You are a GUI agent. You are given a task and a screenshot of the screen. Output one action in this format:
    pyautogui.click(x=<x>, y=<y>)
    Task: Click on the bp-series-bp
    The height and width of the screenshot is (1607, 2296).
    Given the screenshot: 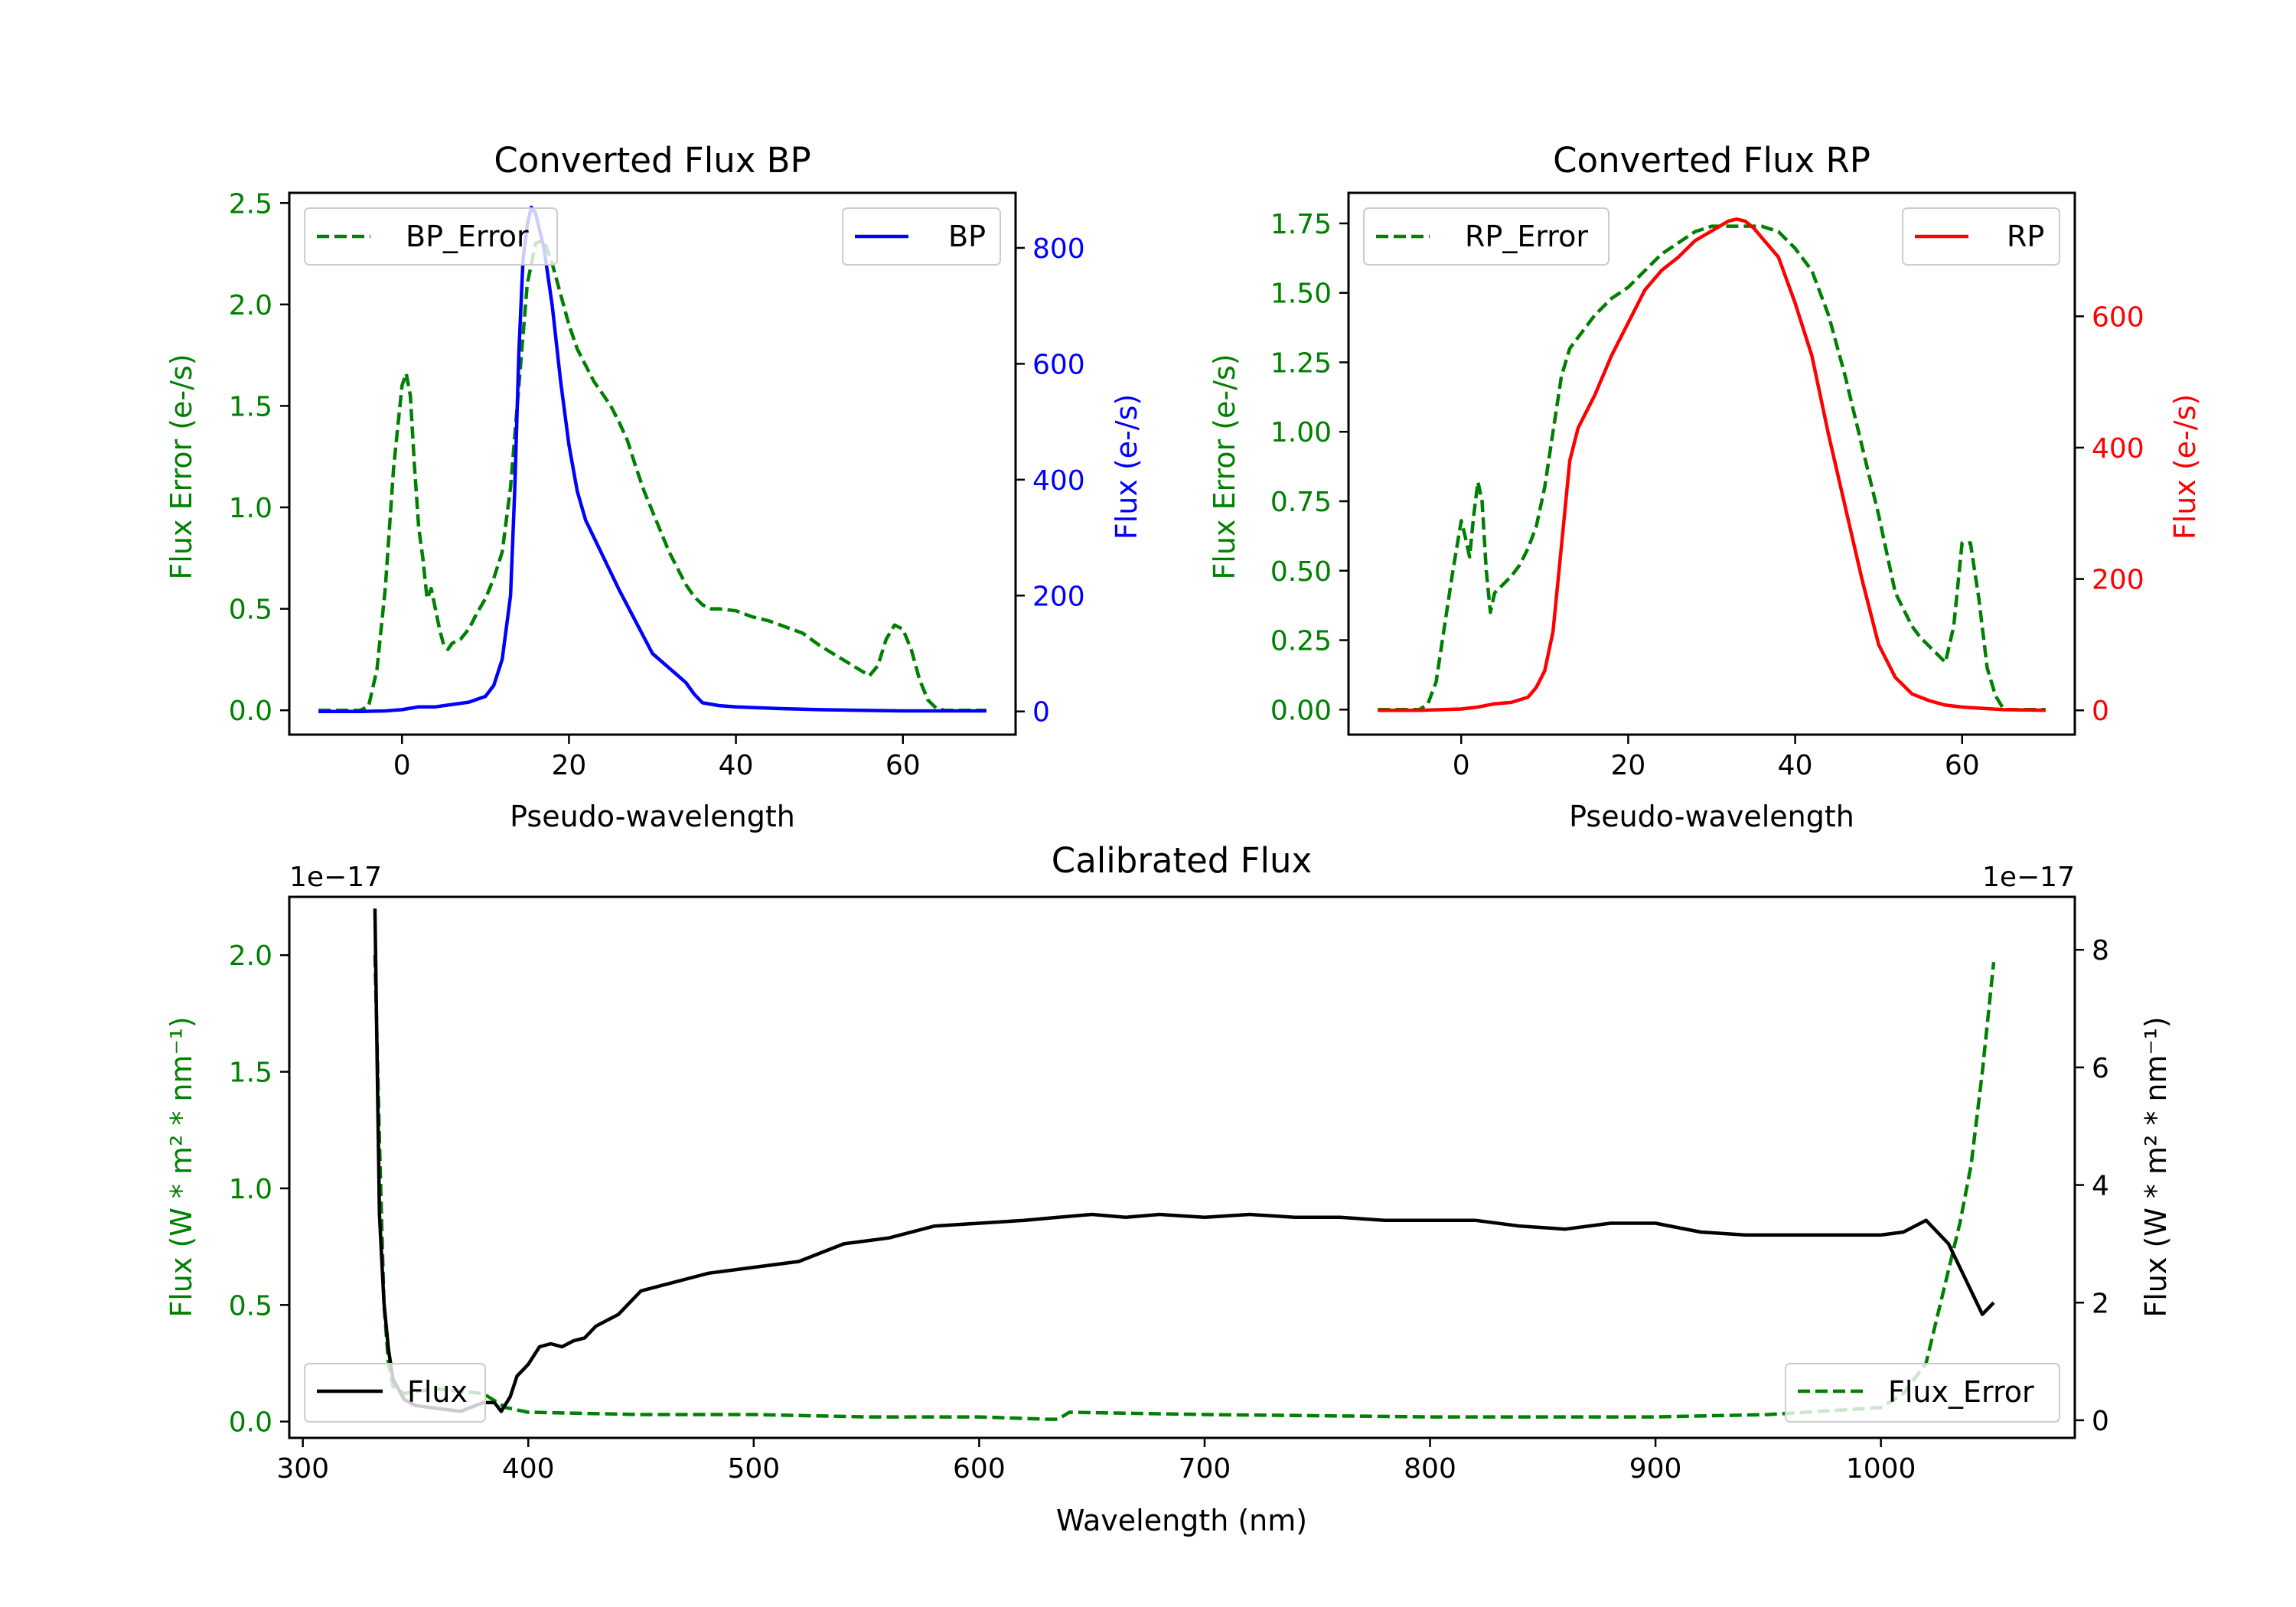 What is the action you would take?
    pyautogui.click(x=652, y=459)
    